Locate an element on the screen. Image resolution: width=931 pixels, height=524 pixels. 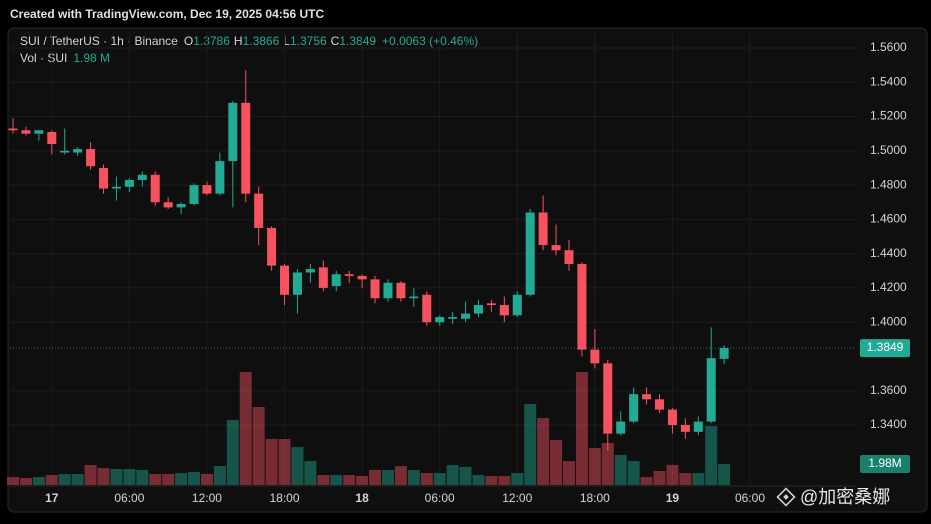
legend-text: Vol · SUI is located at coordinates (43, 58).